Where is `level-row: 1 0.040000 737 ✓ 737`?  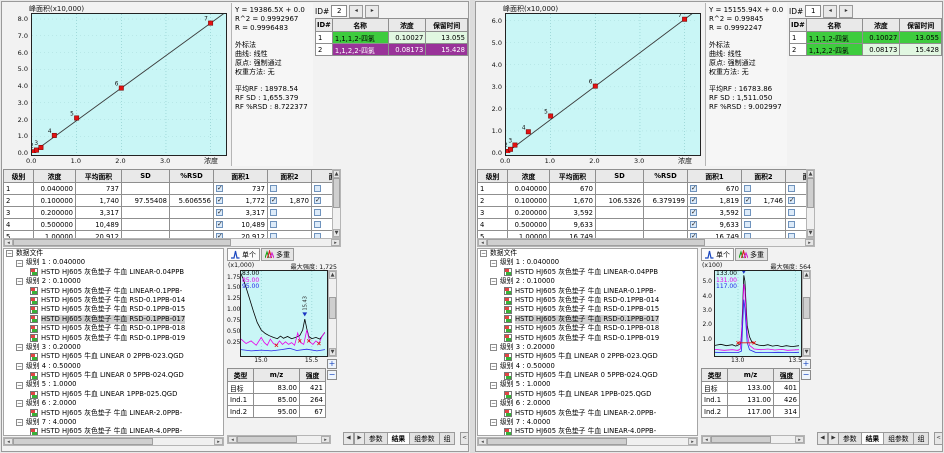 level-row: 1 0.040000 737 ✓ 737 is located at coordinates (167, 188).